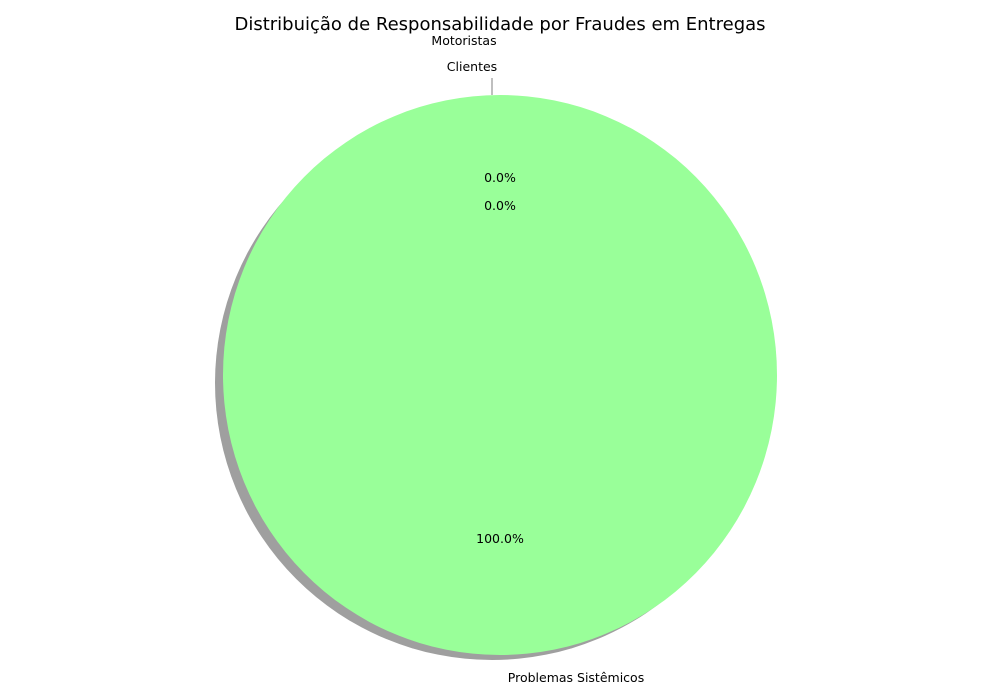 The image size is (1000, 700). I want to click on slice-pct-problemas-sistemicos: 100.0%, so click(500, 538).